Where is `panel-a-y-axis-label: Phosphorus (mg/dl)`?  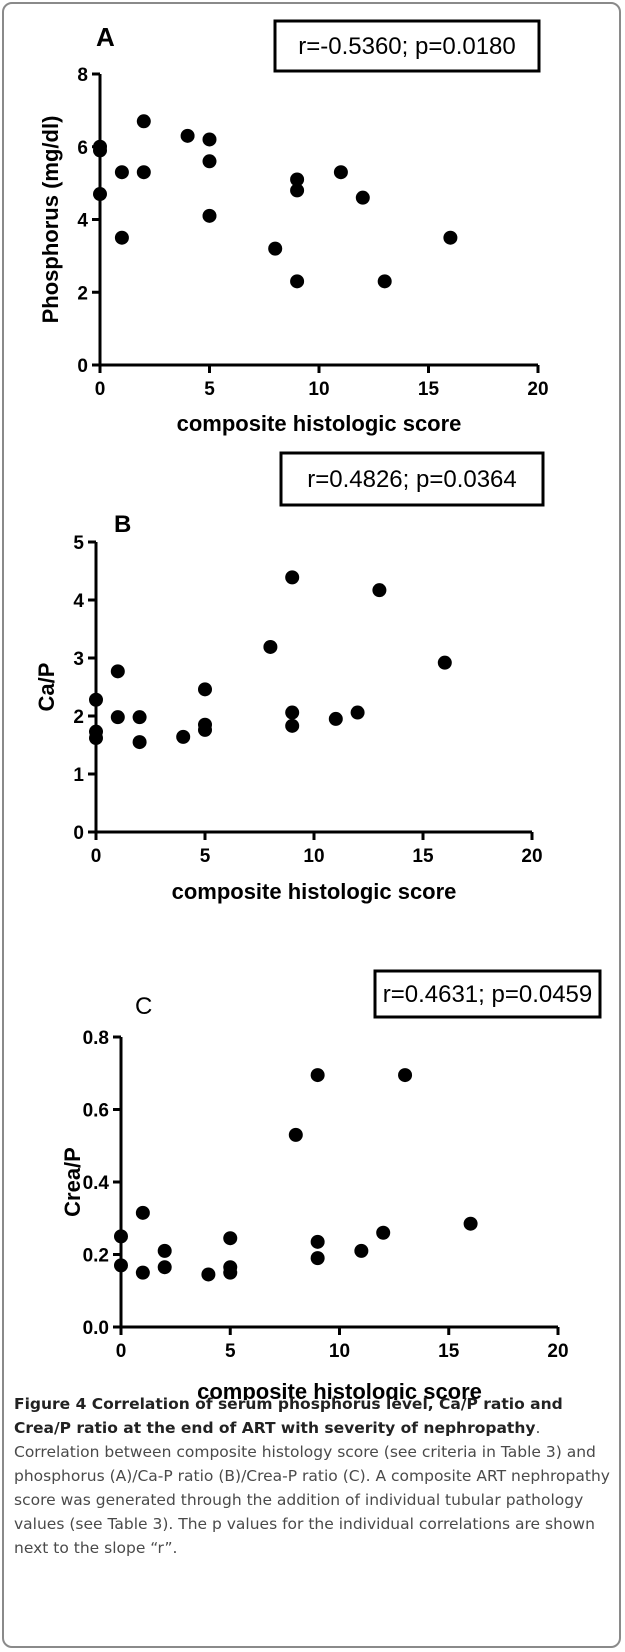 panel-a-y-axis-label: Phosphorus (mg/dl) is located at coordinates (50, 220).